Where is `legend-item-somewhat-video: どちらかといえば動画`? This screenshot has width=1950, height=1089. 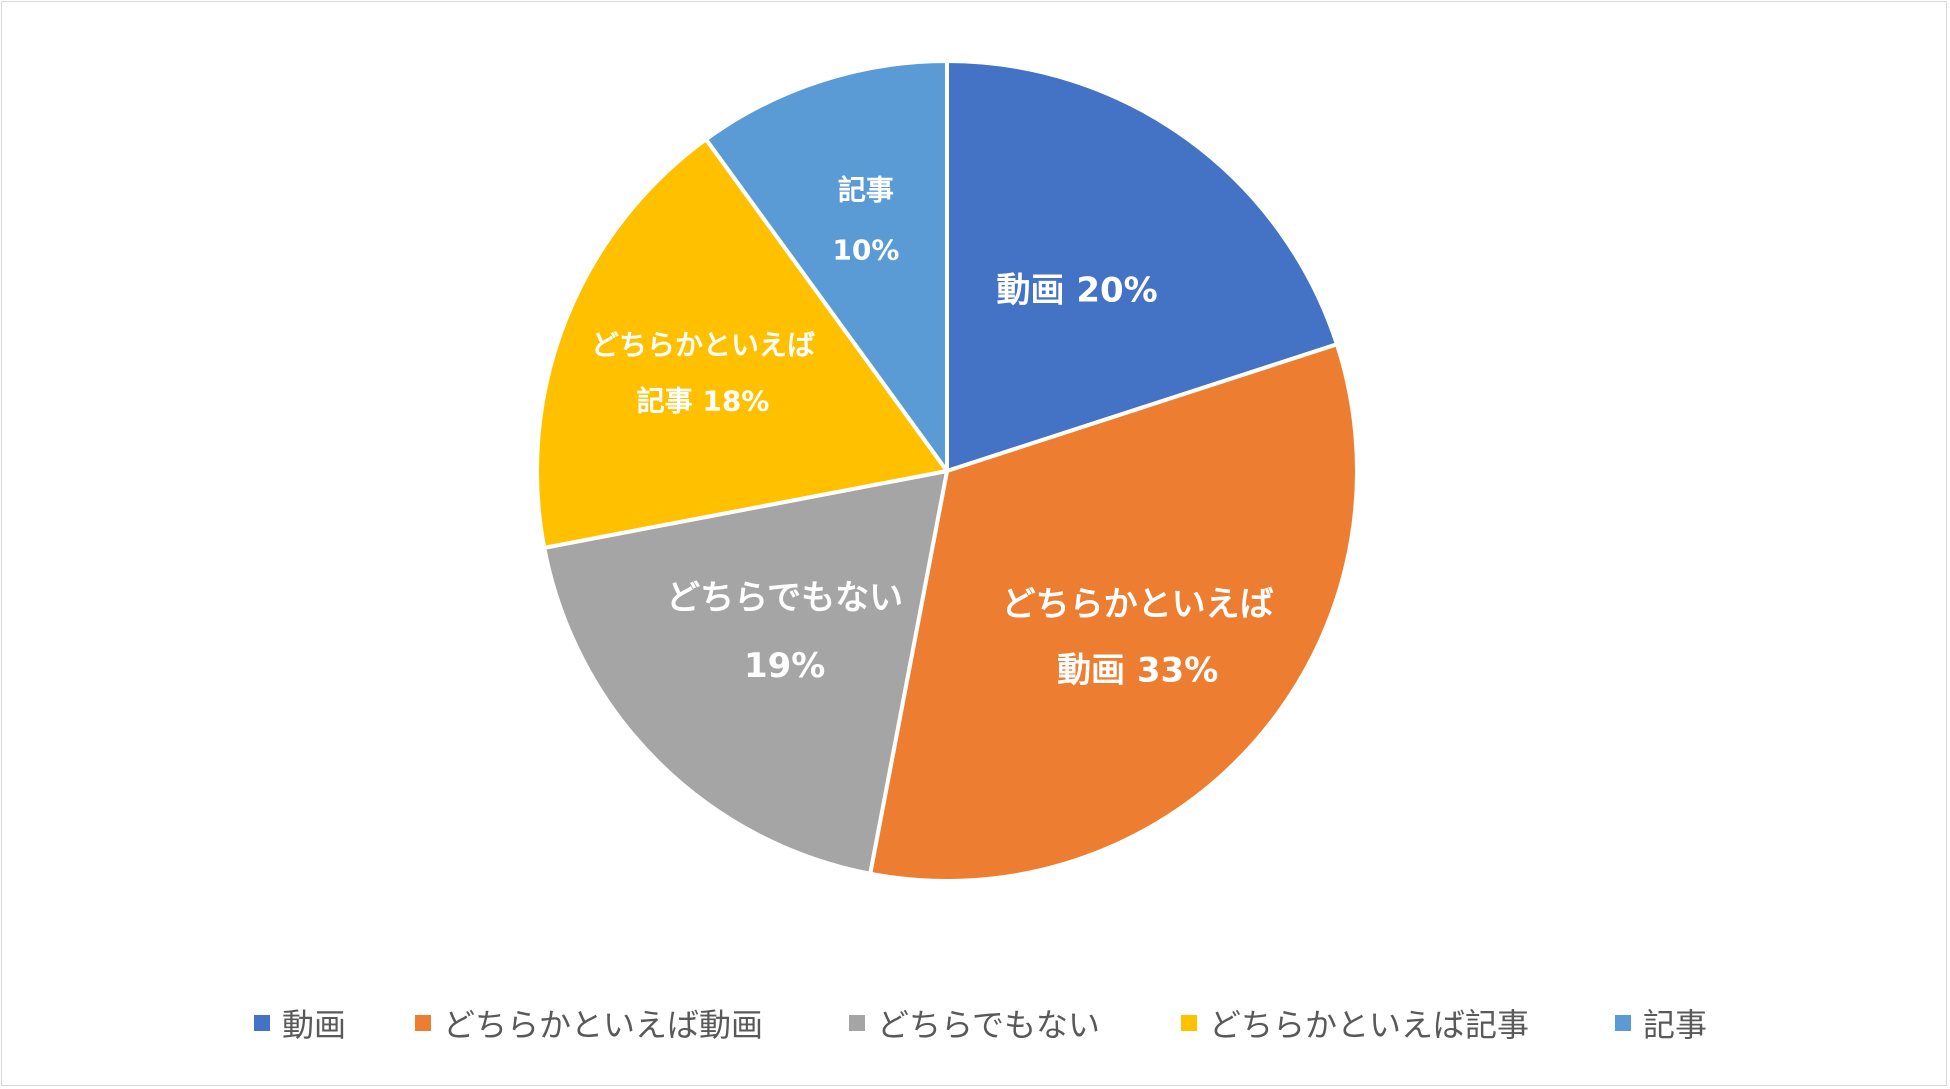 legend-item-somewhat-video: どちらかといえば動画 is located at coordinates (589, 1023).